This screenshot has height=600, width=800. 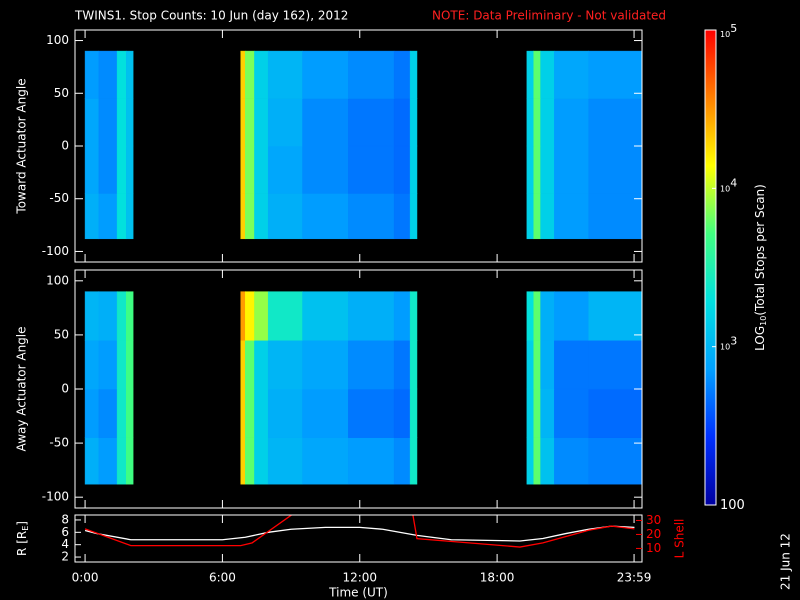 What do you see at coordinates (733, 28) in the screenshot?
I see `colorbar-tick-exponent: 5` at bounding box center [733, 28].